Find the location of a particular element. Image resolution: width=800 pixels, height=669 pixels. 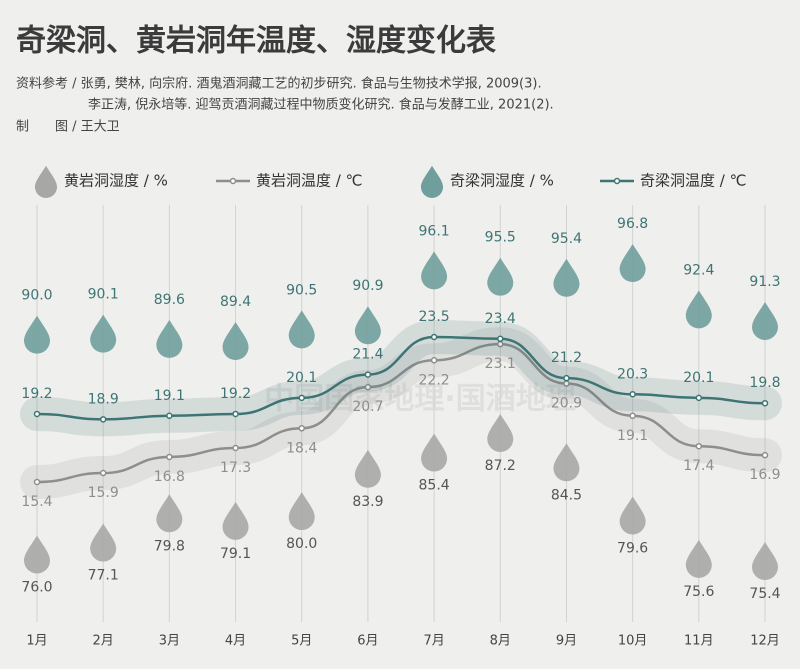

data-label: 17.3 is located at coordinates (235, 468).